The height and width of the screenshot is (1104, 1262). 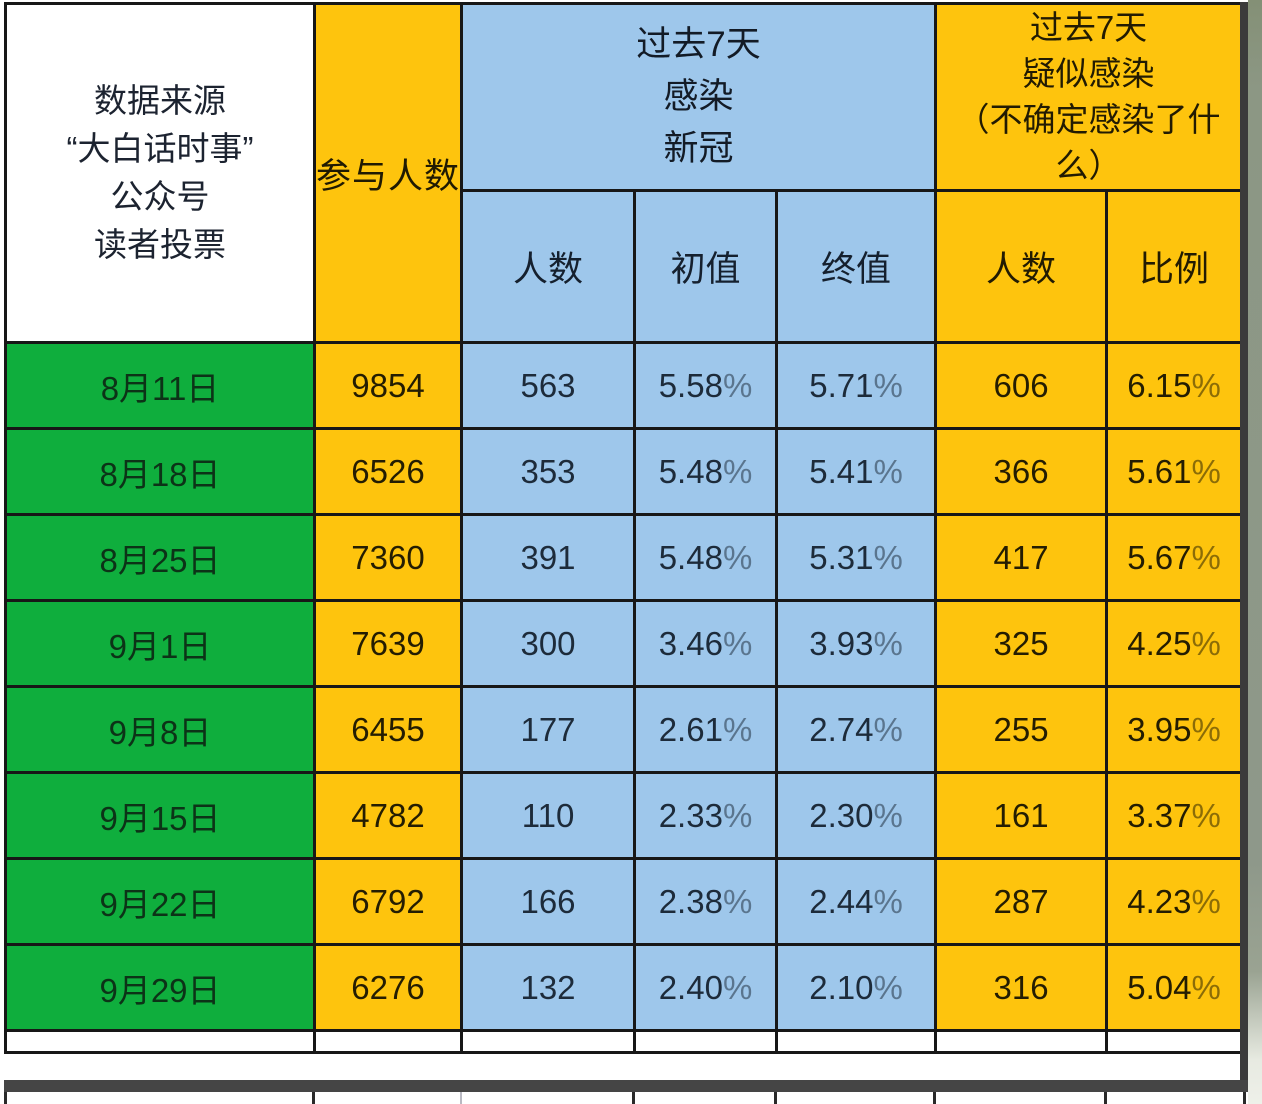 What do you see at coordinates (548, 557) in the screenshot?
I see `covid-count-cell: 391` at bounding box center [548, 557].